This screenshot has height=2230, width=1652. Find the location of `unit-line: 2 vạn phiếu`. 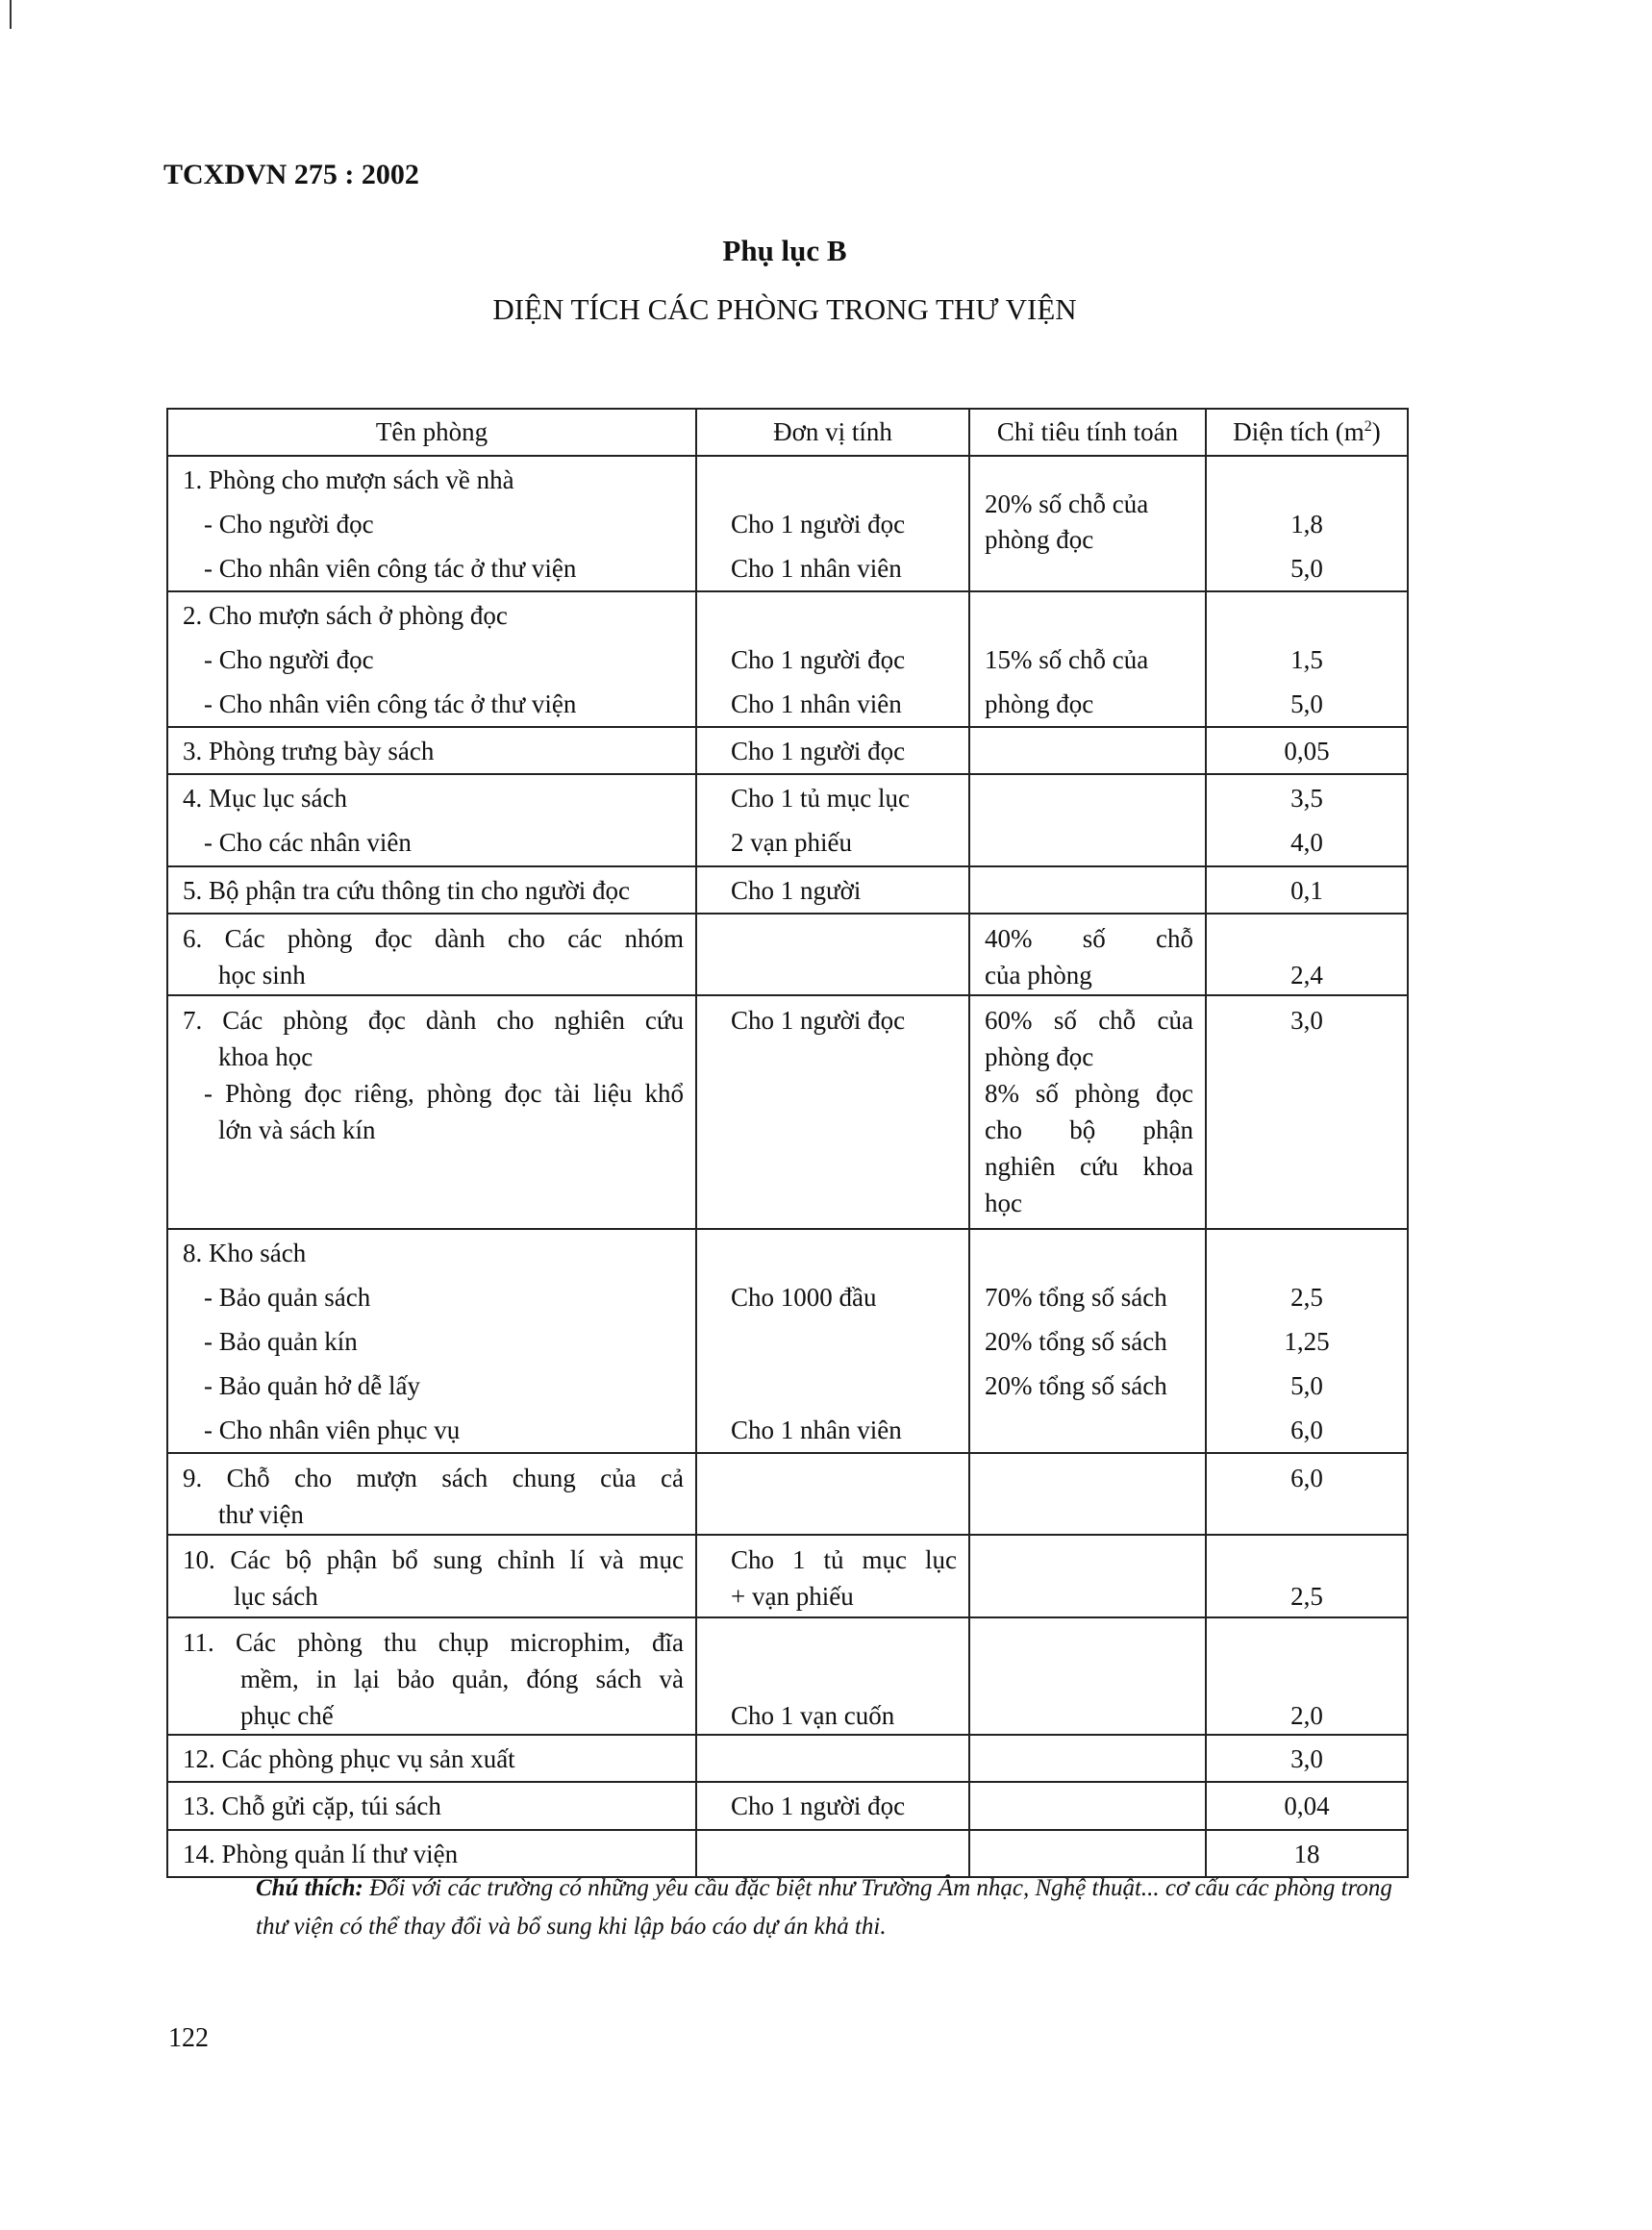

unit-line: 2 vạn phiếu is located at coordinates (791, 842).